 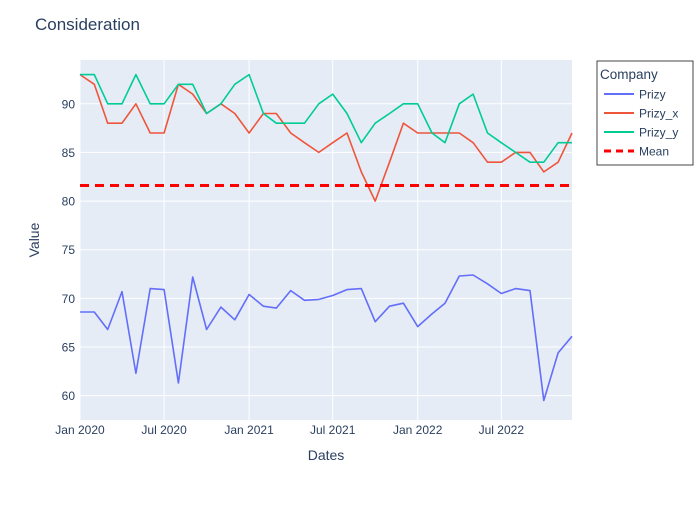 What do you see at coordinates (654, 152) in the screenshot?
I see `legend-label: Mean` at bounding box center [654, 152].